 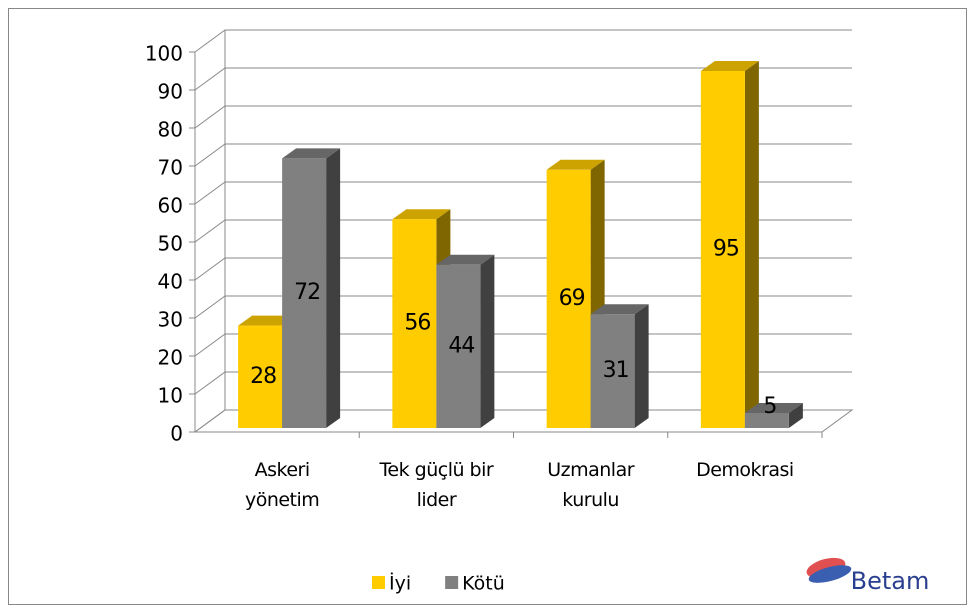 What do you see at coordinates (282, 485) in the screenshot?
I see `x-tick-label: Askeri yönetim` at bounding box center [282, 485].